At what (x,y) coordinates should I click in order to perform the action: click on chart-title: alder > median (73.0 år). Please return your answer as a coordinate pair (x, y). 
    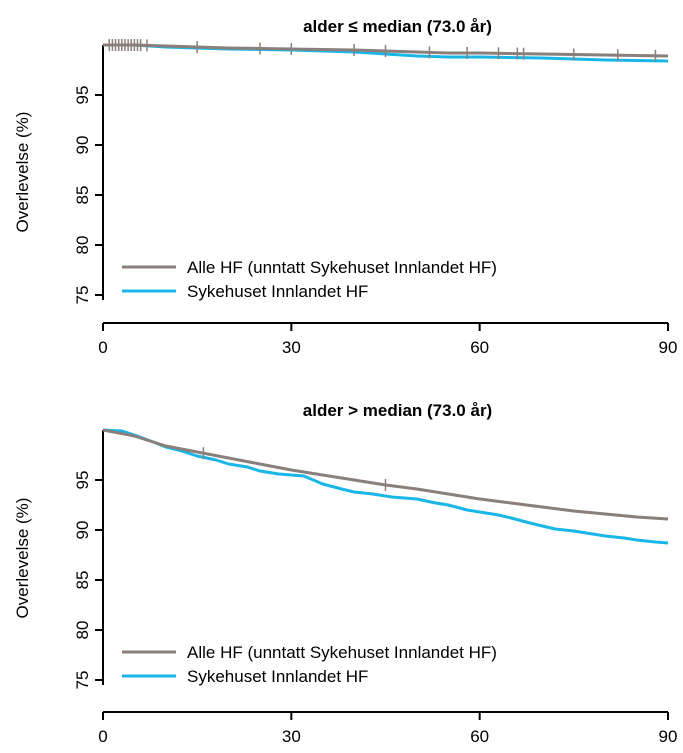
    Looking at the image, I should click on (397, 410).